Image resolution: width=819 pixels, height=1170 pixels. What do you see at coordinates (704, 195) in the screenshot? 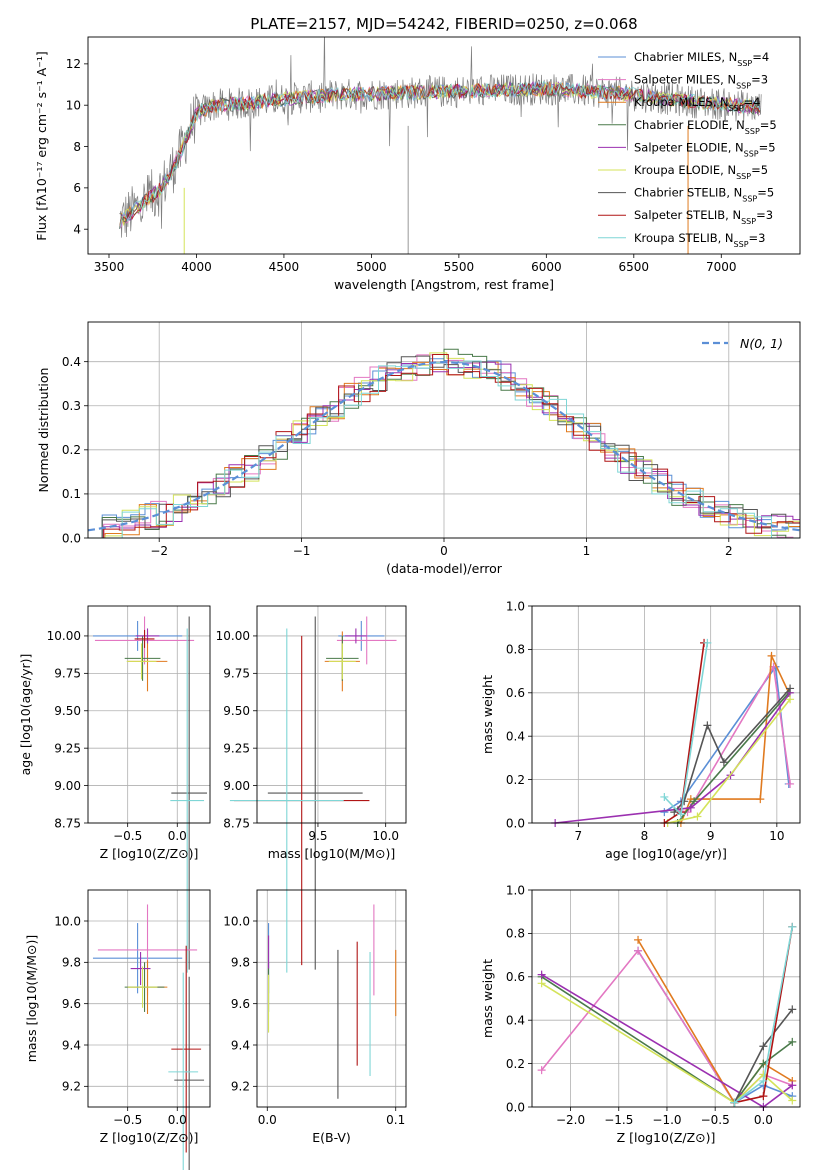
I see `legend-entry: Chabrier STELIB, NSSP=5` at bounding box center [704, 195].